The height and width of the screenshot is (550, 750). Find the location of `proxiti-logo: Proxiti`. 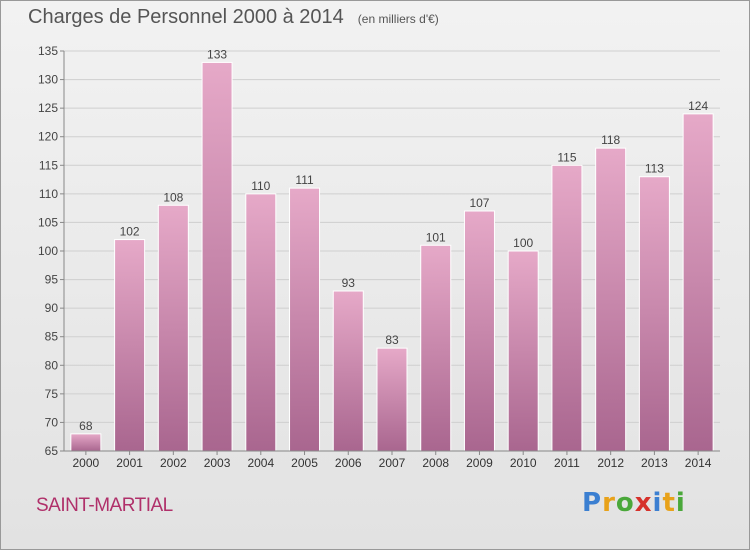

proxiti-logo: Proxiti is located at coordinates (634, 503).